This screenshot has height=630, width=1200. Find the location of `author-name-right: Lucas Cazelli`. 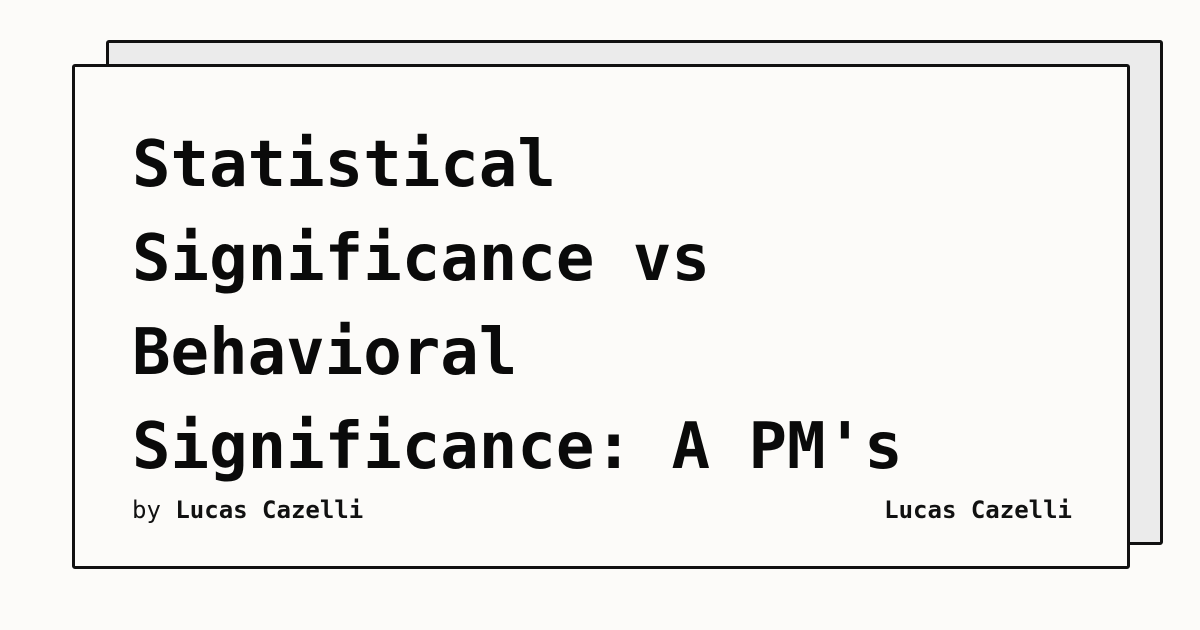

author-name-right: Lucas Cazelli is located at coordinates (978, 510).